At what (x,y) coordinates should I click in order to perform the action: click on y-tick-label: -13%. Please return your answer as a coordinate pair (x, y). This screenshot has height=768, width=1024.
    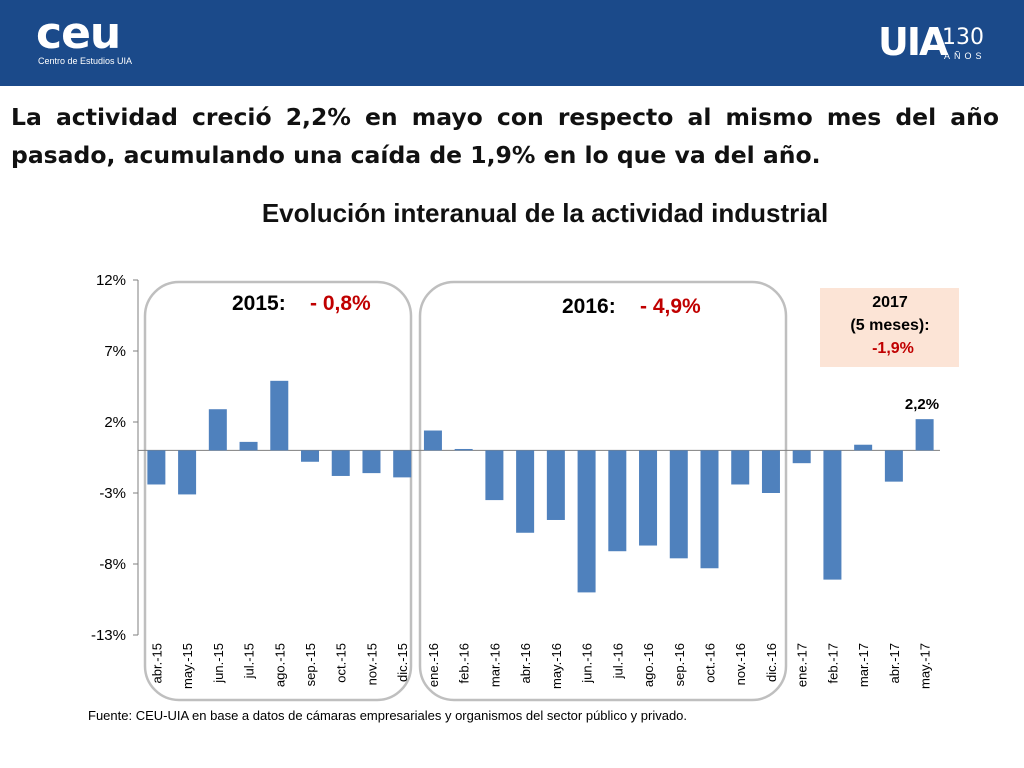
    Looking at the image, I should click on (108, 635).